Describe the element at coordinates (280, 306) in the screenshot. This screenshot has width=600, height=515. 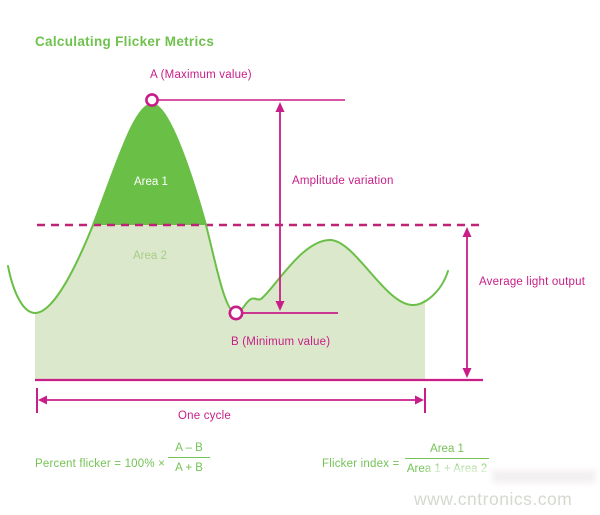
I see `amplitude-arrowhead-down-icon` at that location.